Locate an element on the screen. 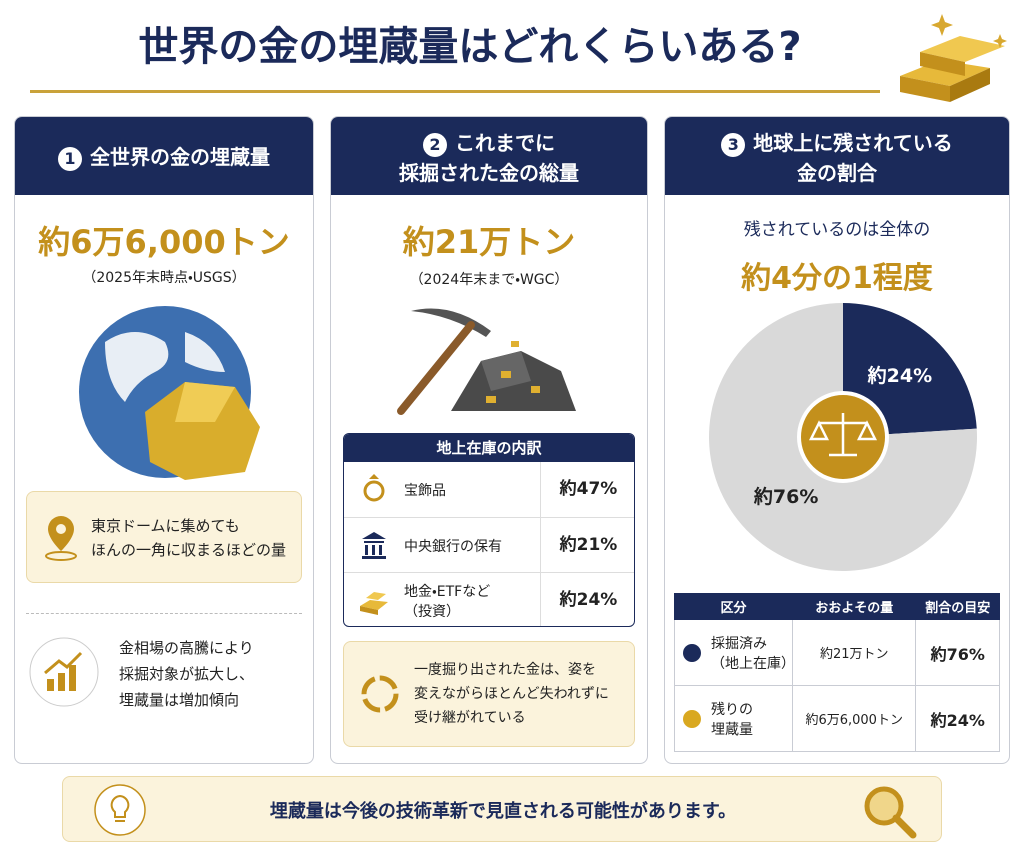 The width and height of the screenshot is (1024, 854). note: （2025年末時点・USGS） is located at coordinates (164, 278).